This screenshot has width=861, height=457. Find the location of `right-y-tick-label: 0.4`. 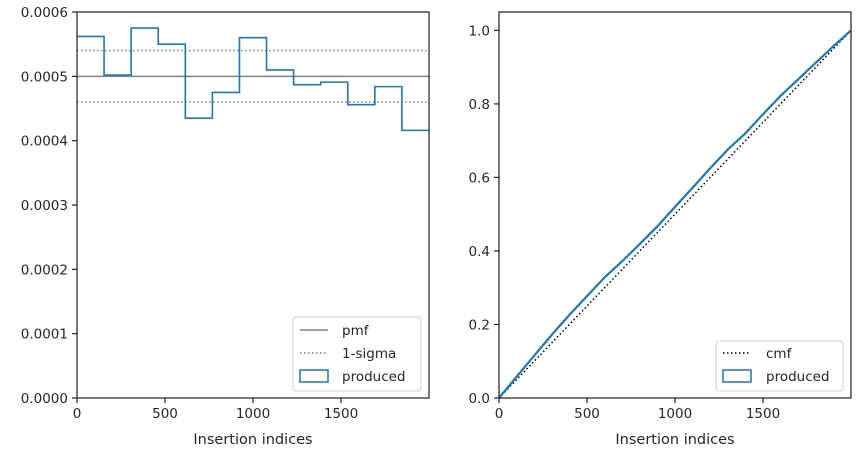

right-y-tick-label: 0.4 is located at coordinates (479, 252).